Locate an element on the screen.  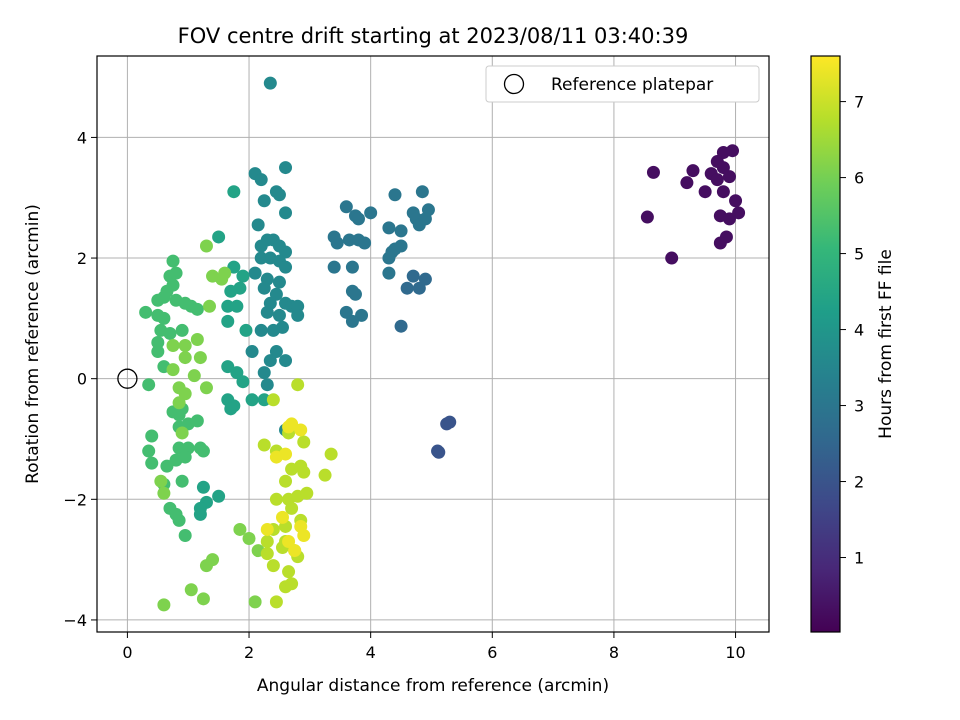
colorbar-tick-label: 2 is located at coordinates (859, 482).